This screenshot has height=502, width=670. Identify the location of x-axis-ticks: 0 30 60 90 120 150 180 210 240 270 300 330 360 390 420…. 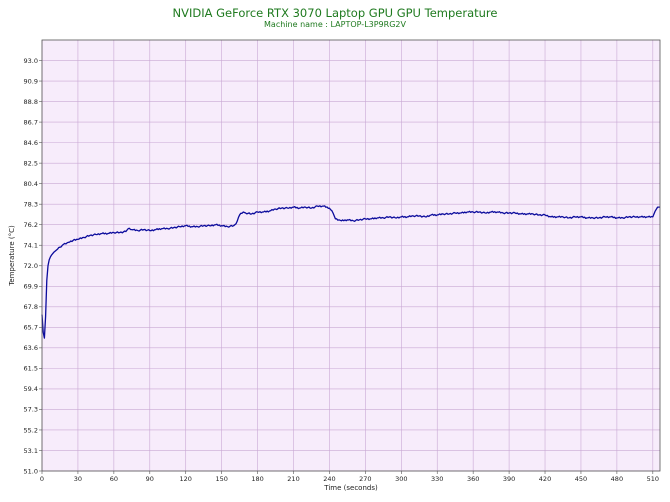
(349, 477).